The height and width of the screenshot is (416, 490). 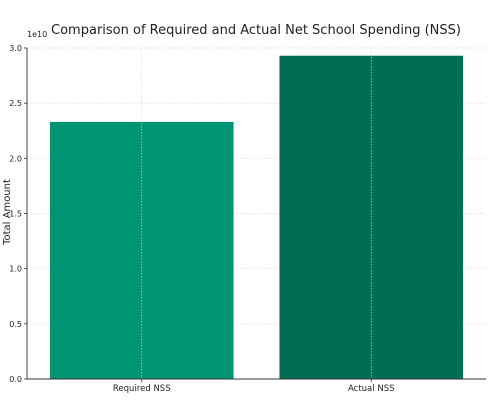 I want to click on y-tick-label: 1.5, so click(x=15, y=214).